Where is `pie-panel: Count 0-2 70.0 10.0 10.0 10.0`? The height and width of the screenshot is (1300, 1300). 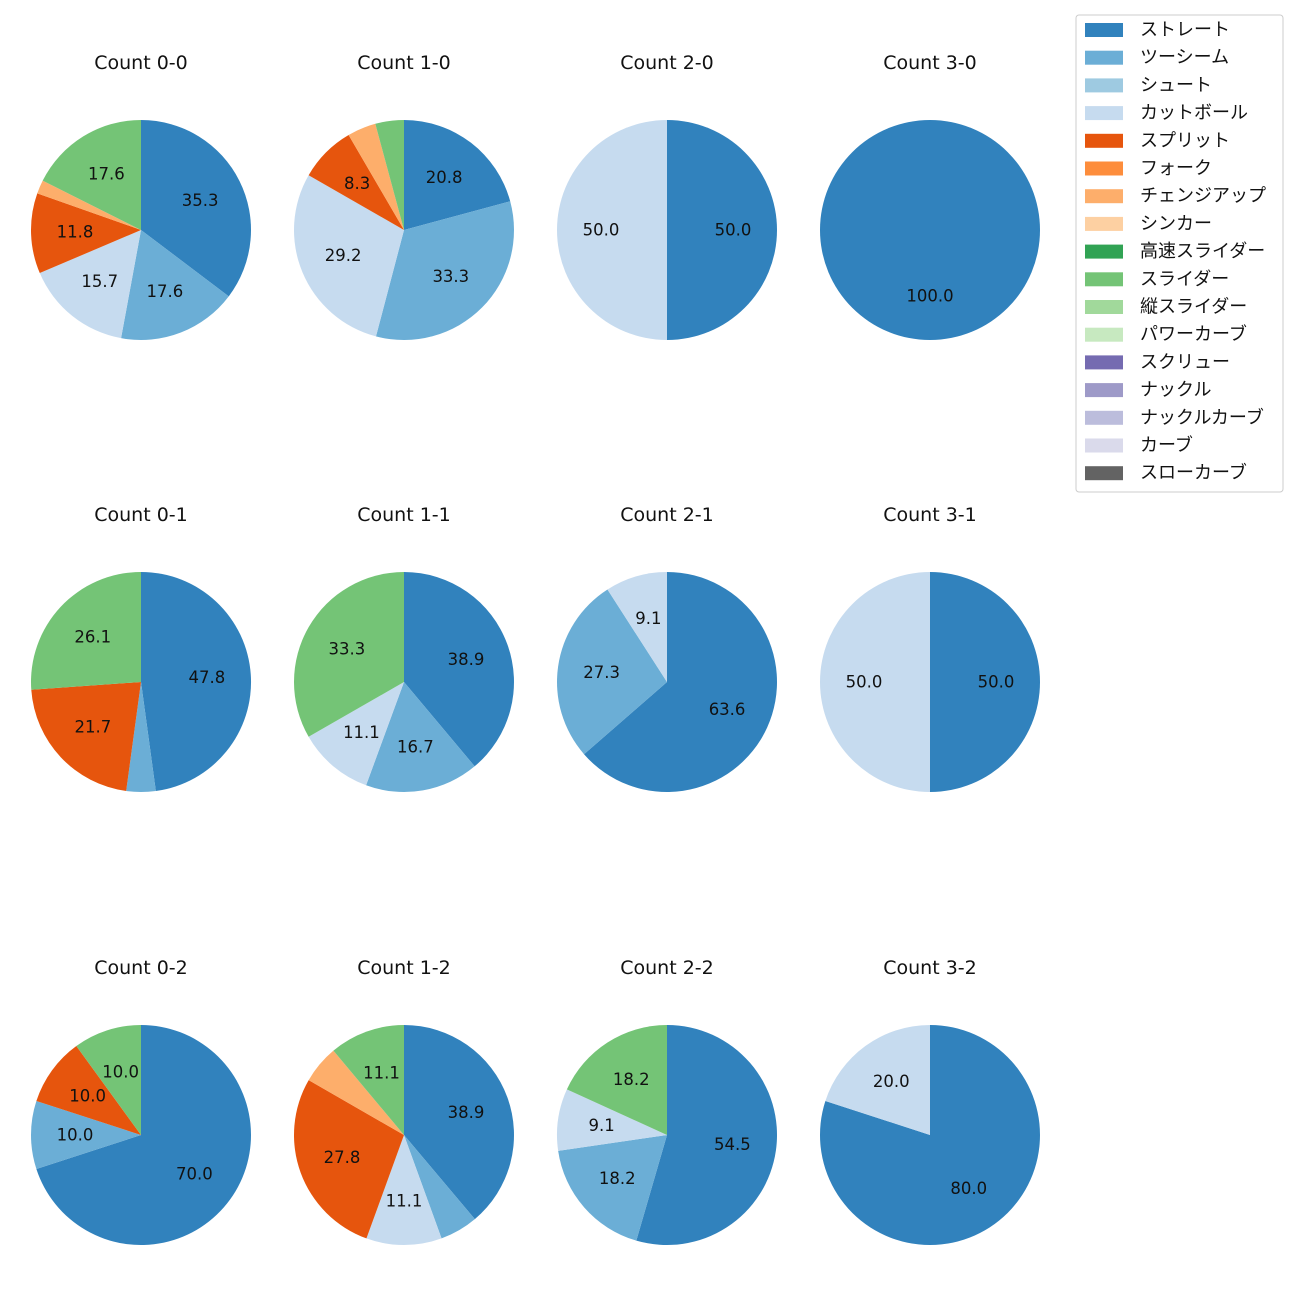 pie-panel: Count 0-2 70.0 10.0 10.0 10.0 is located at coordinates (140, 1101).